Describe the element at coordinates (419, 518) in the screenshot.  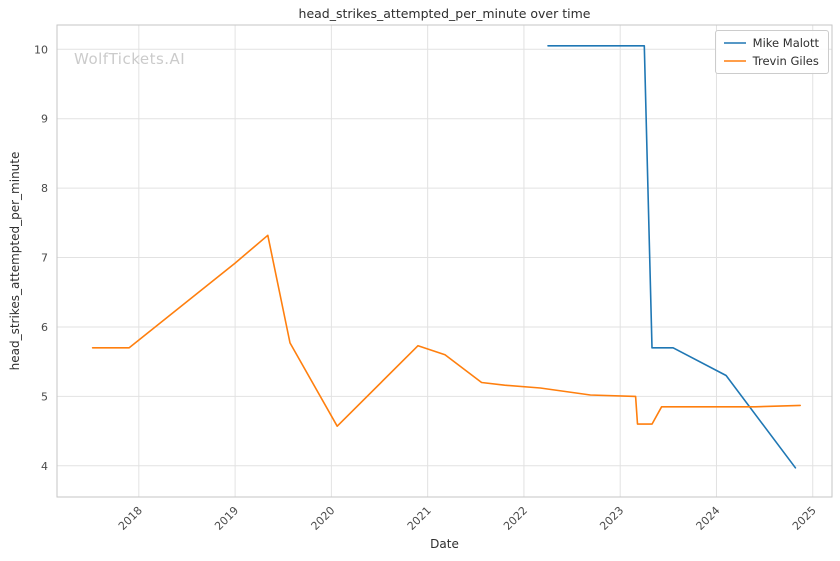
I see `x-tick-label: 2021` at that location.